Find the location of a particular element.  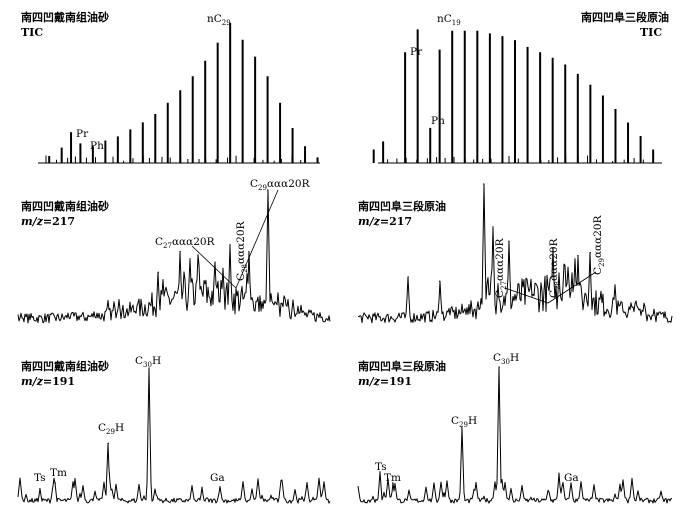

peak-label-c29h-right-suffix: H is located at coordinates (472, 421).